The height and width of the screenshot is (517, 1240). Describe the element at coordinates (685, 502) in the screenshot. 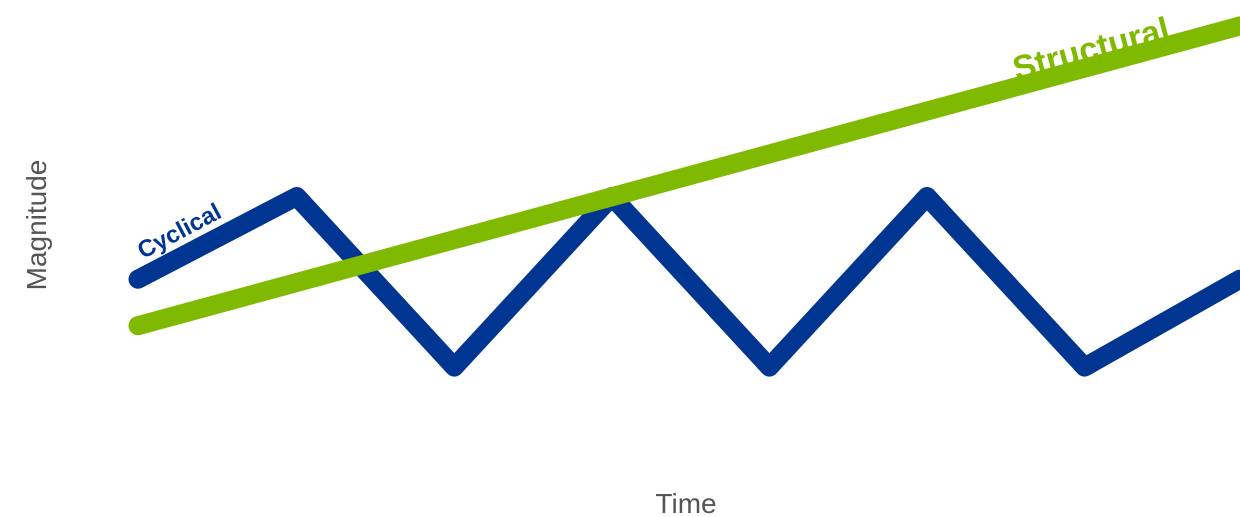

I see `x-axis-label: Time` at that location.